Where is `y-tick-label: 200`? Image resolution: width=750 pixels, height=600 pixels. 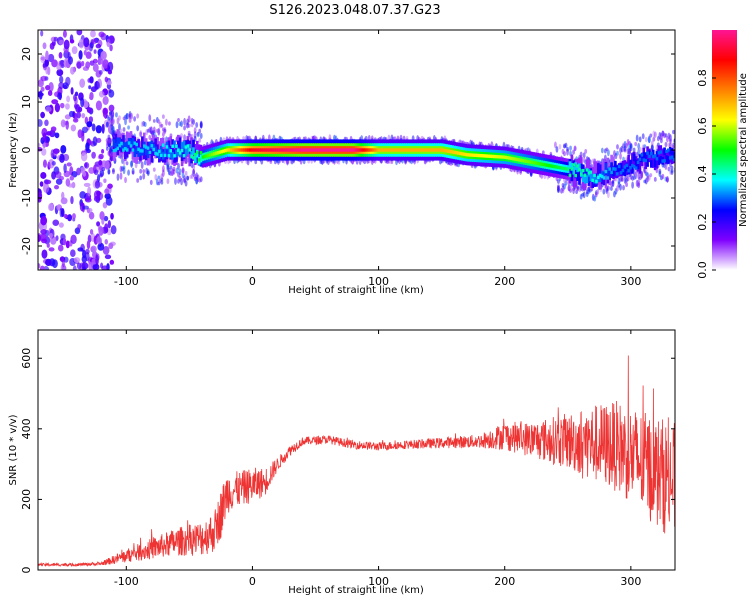 y-tick-label: 200 is located at coordinates (26, 499).